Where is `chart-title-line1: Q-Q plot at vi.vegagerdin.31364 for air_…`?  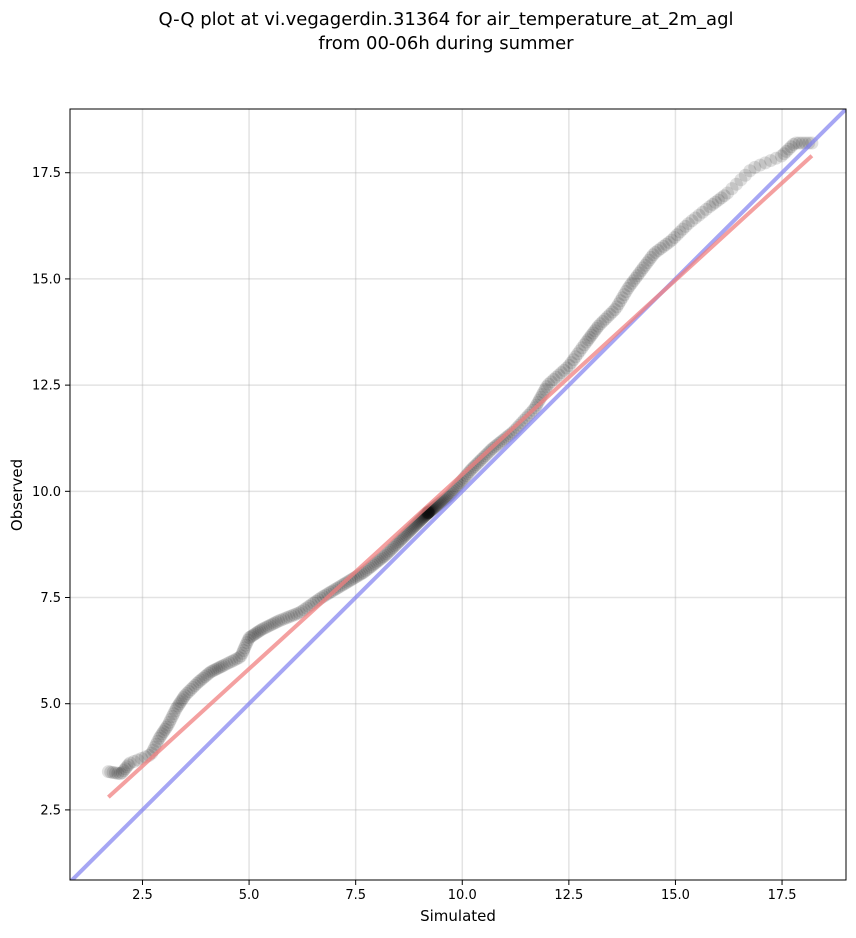 chart-title-line1: Q-Q plot at vi.vegagerdin.31364 for air_… is located at coordinates (446, 19).